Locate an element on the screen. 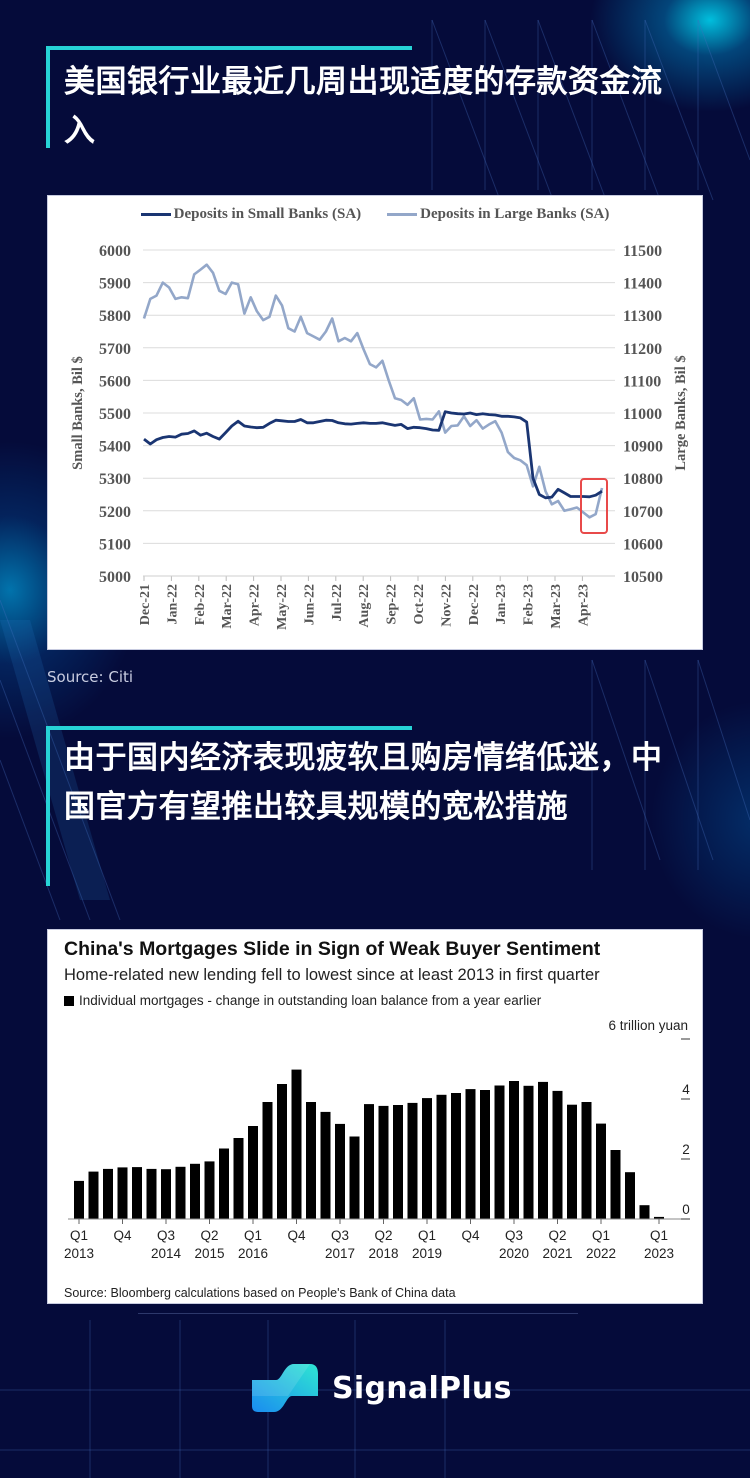 This screenshot has width=750, height=1478. y-tick-label: 5100 is located at coordinates (115, 544).